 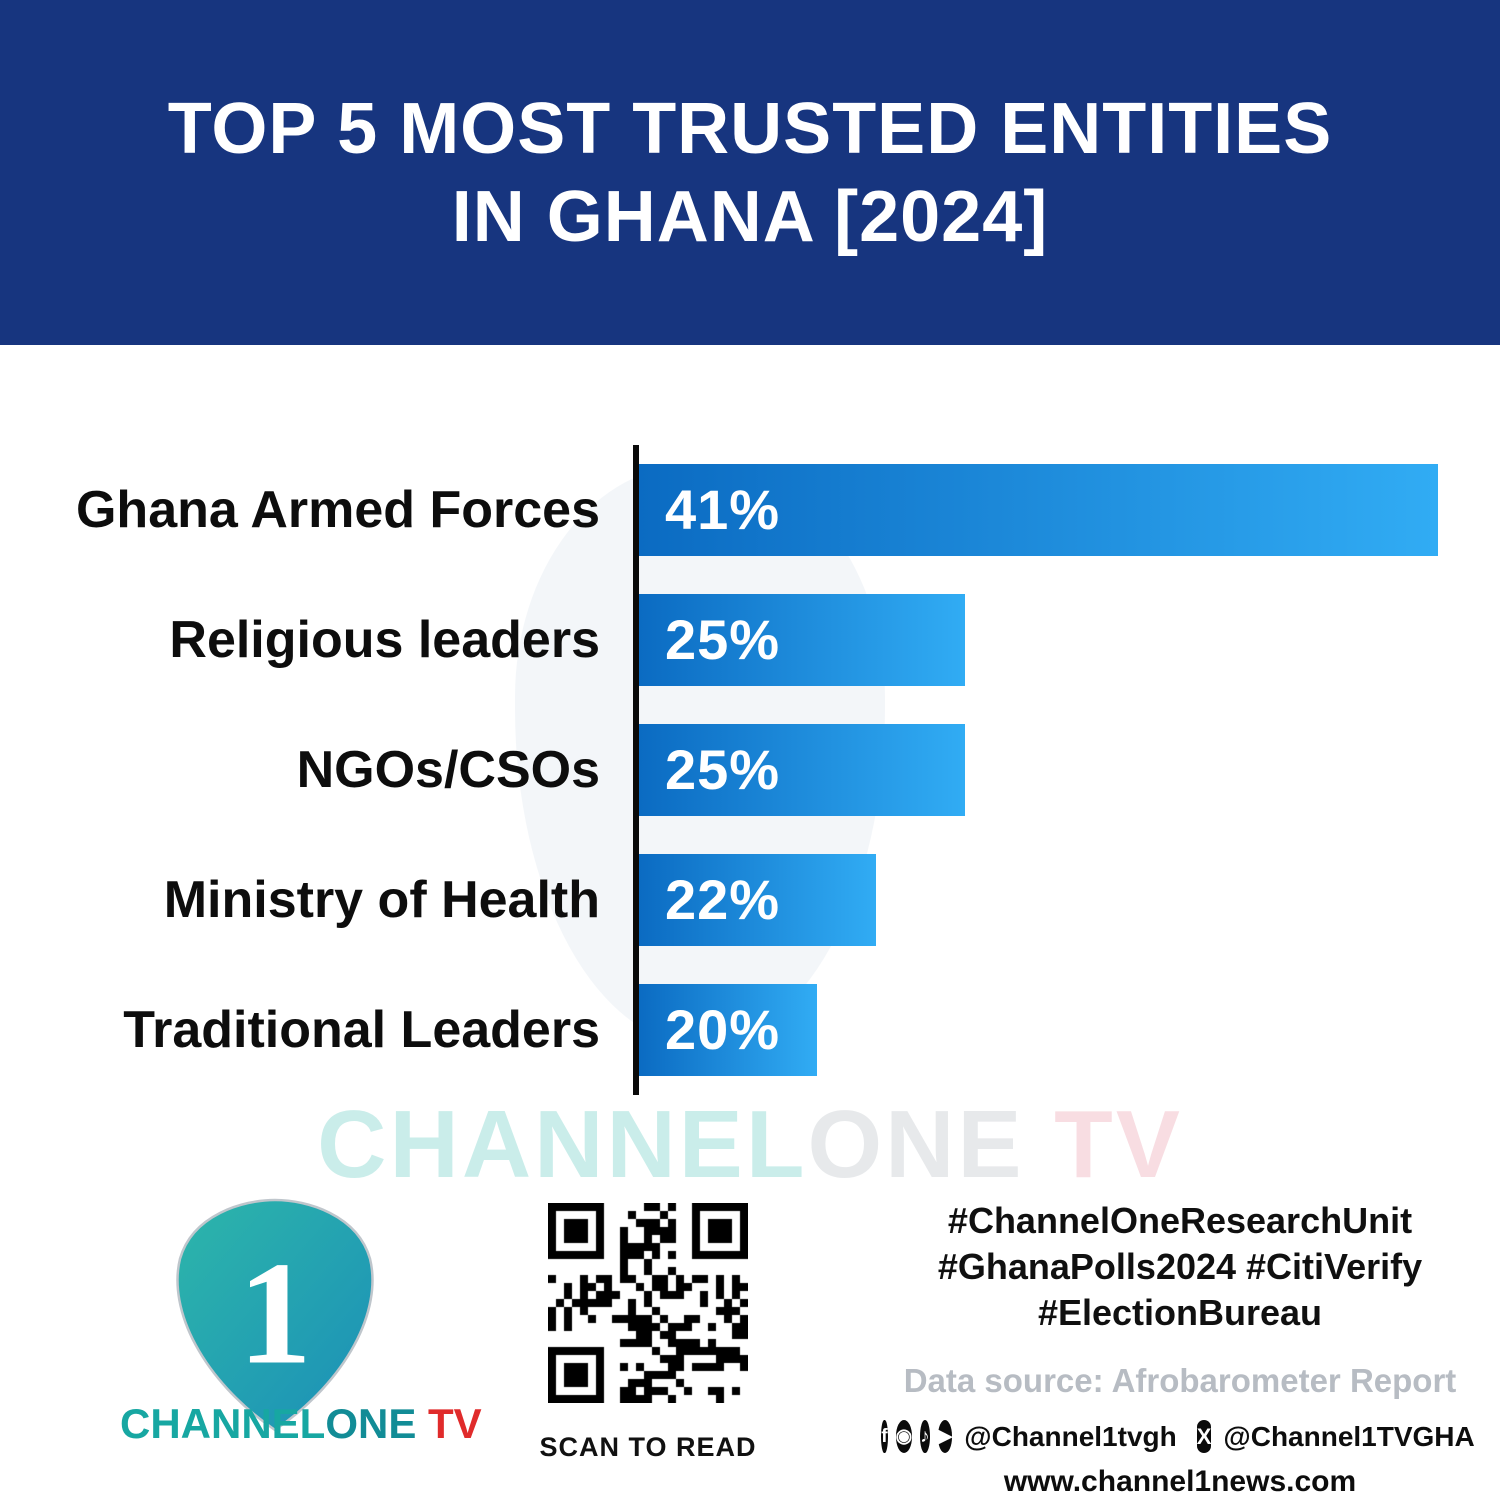 I want to click on chart-row: Religious leaders 25%, so click(x=750, y=640).